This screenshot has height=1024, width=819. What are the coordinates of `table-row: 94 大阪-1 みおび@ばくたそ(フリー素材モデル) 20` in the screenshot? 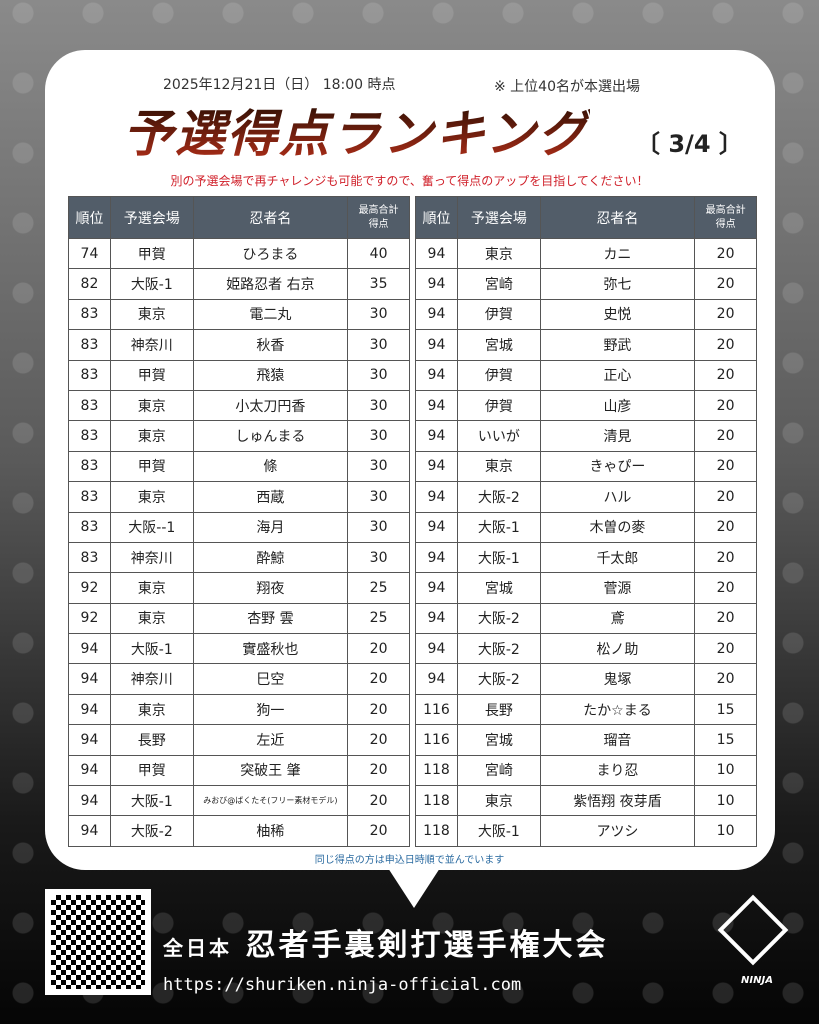 It's located at (239, 801).